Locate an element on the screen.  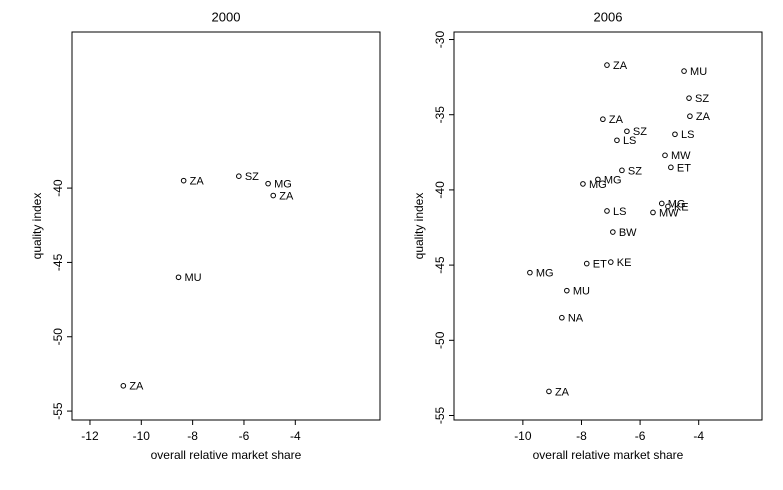
panel-title: 2006 is located at coordinates (608, 16).